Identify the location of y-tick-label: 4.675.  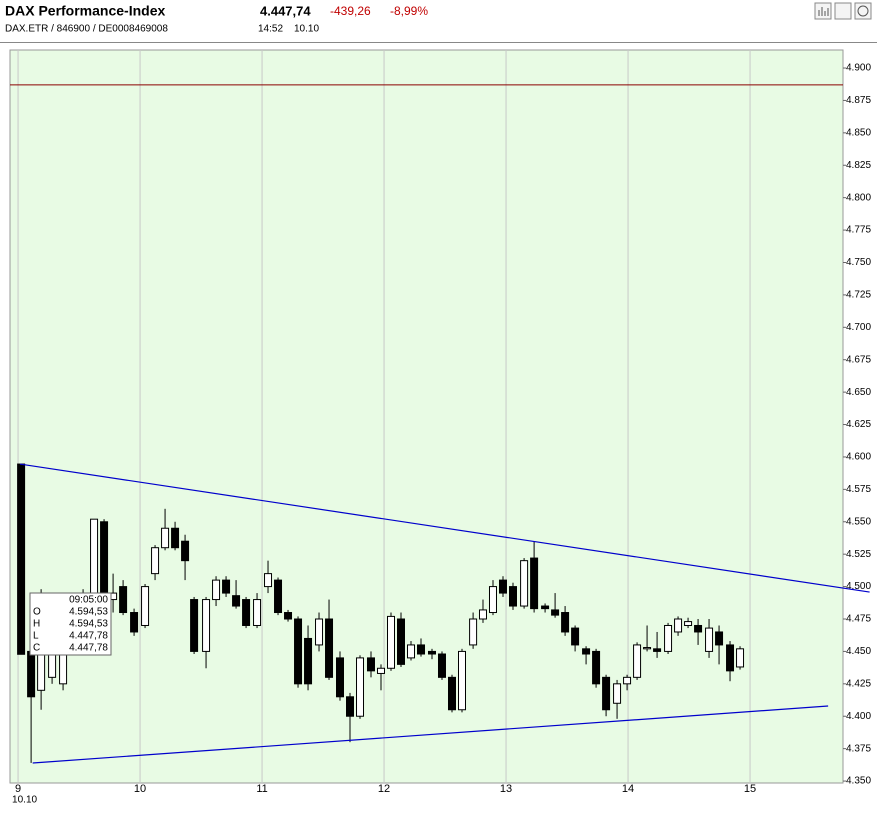
(858, 359).